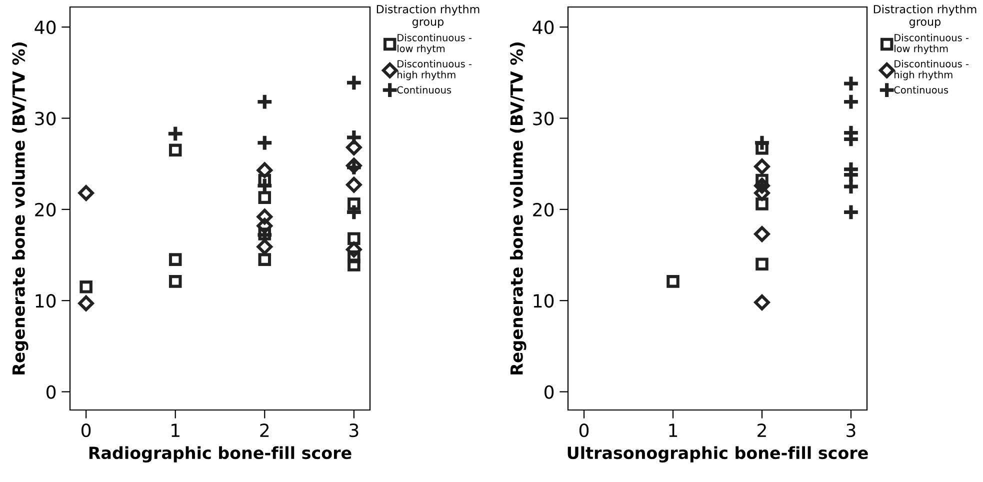  I want to click on x-axis-title: Radiographic bone-fill score, so click(220, 454).